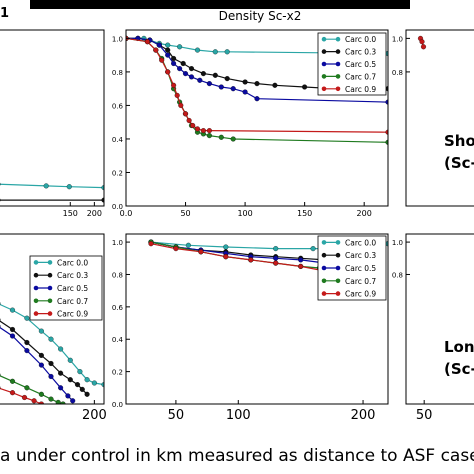 This screenshot has height=474, width=474. Describe the element at coordinates (439, 118) in the screenshot. I see `plot-frame` at that location.